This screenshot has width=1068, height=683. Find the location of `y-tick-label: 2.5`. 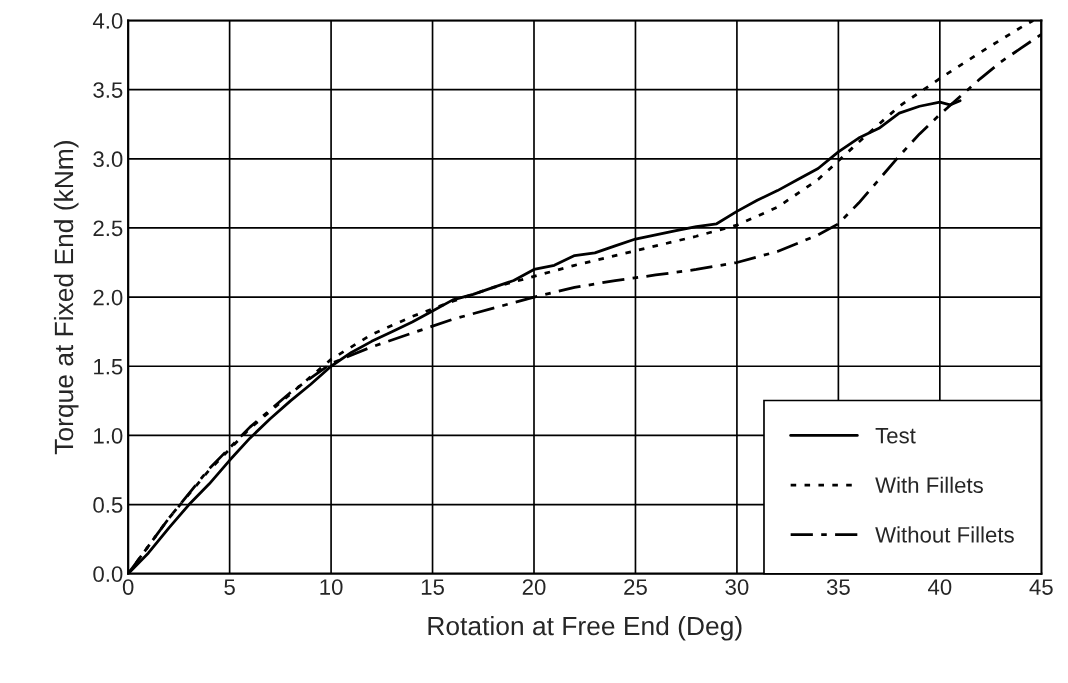

y-tick-label: 2.5 is located at coordinates (108, 228).